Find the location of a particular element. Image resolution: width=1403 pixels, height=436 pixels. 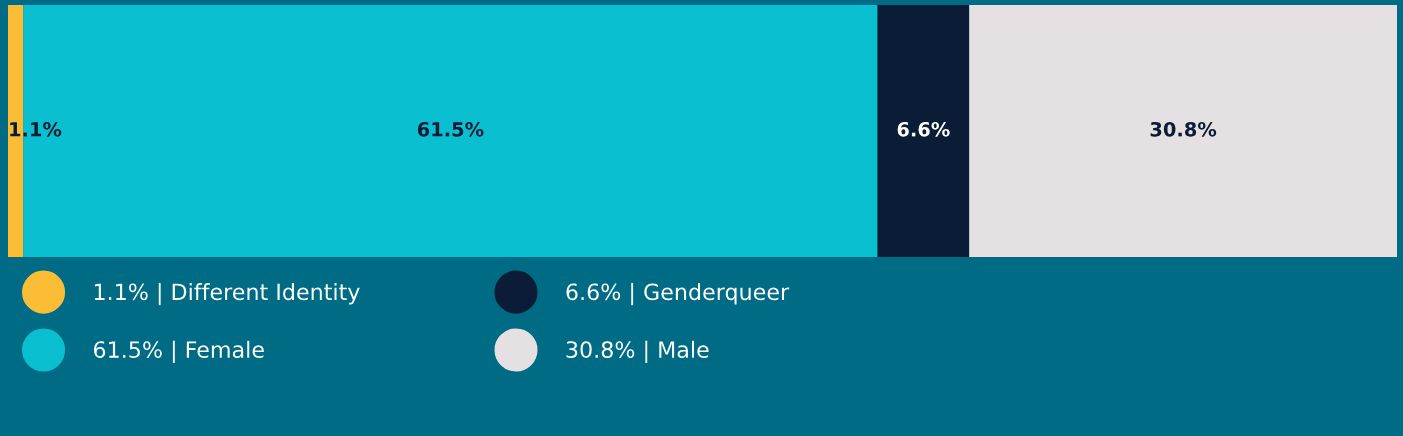

data-label: 30.8% is located at coordinates (1183, 129).